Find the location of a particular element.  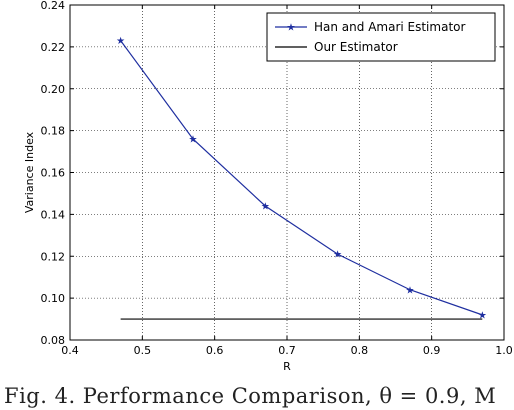

x-axis-label: R is located at coordinates (287, 366).